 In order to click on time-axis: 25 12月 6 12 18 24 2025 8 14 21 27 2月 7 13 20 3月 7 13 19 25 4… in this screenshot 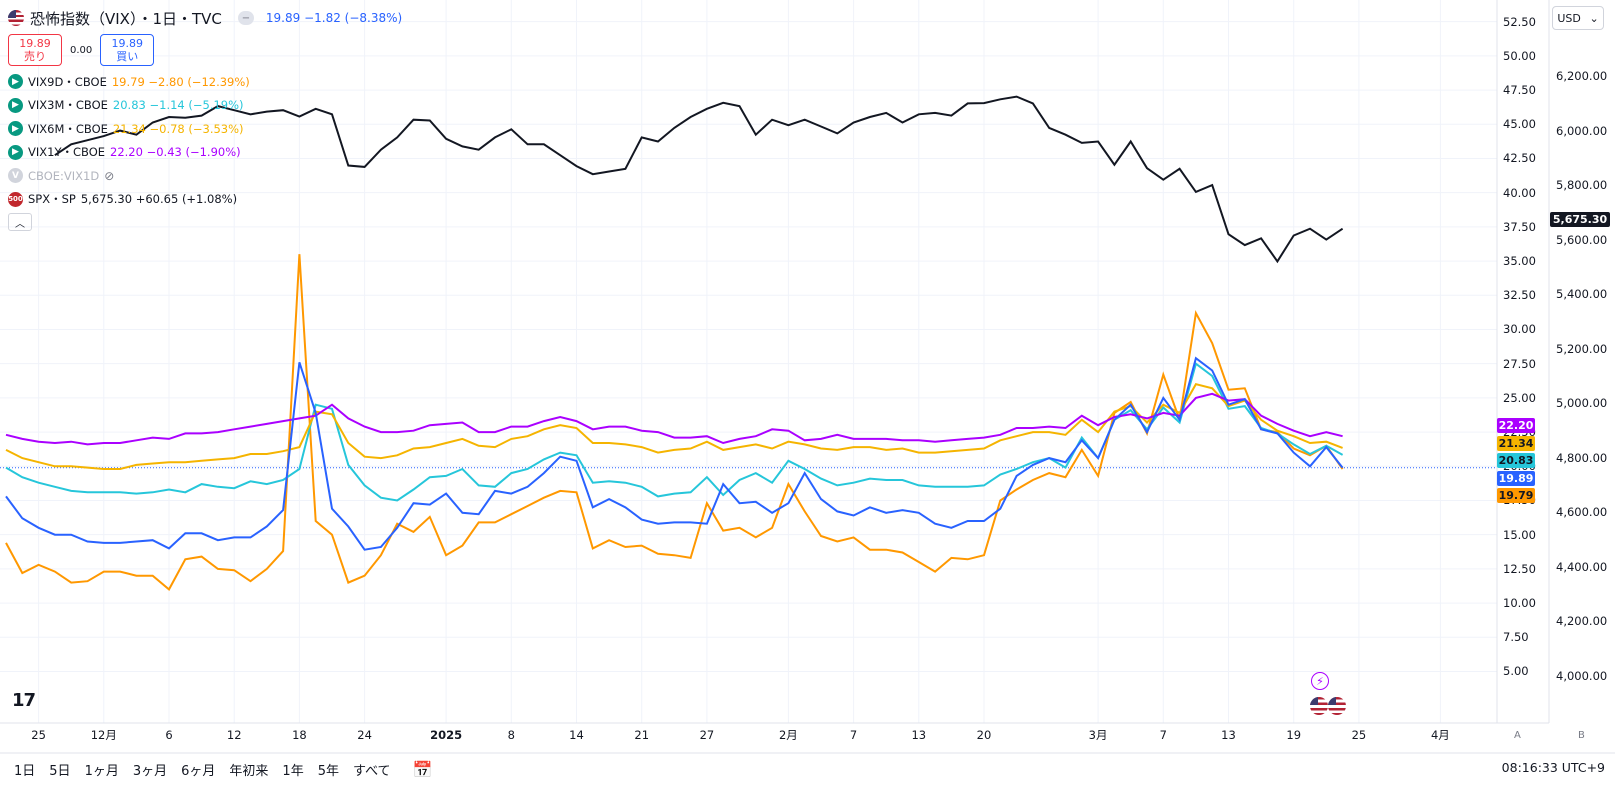, I will do `click(740, 735)`.